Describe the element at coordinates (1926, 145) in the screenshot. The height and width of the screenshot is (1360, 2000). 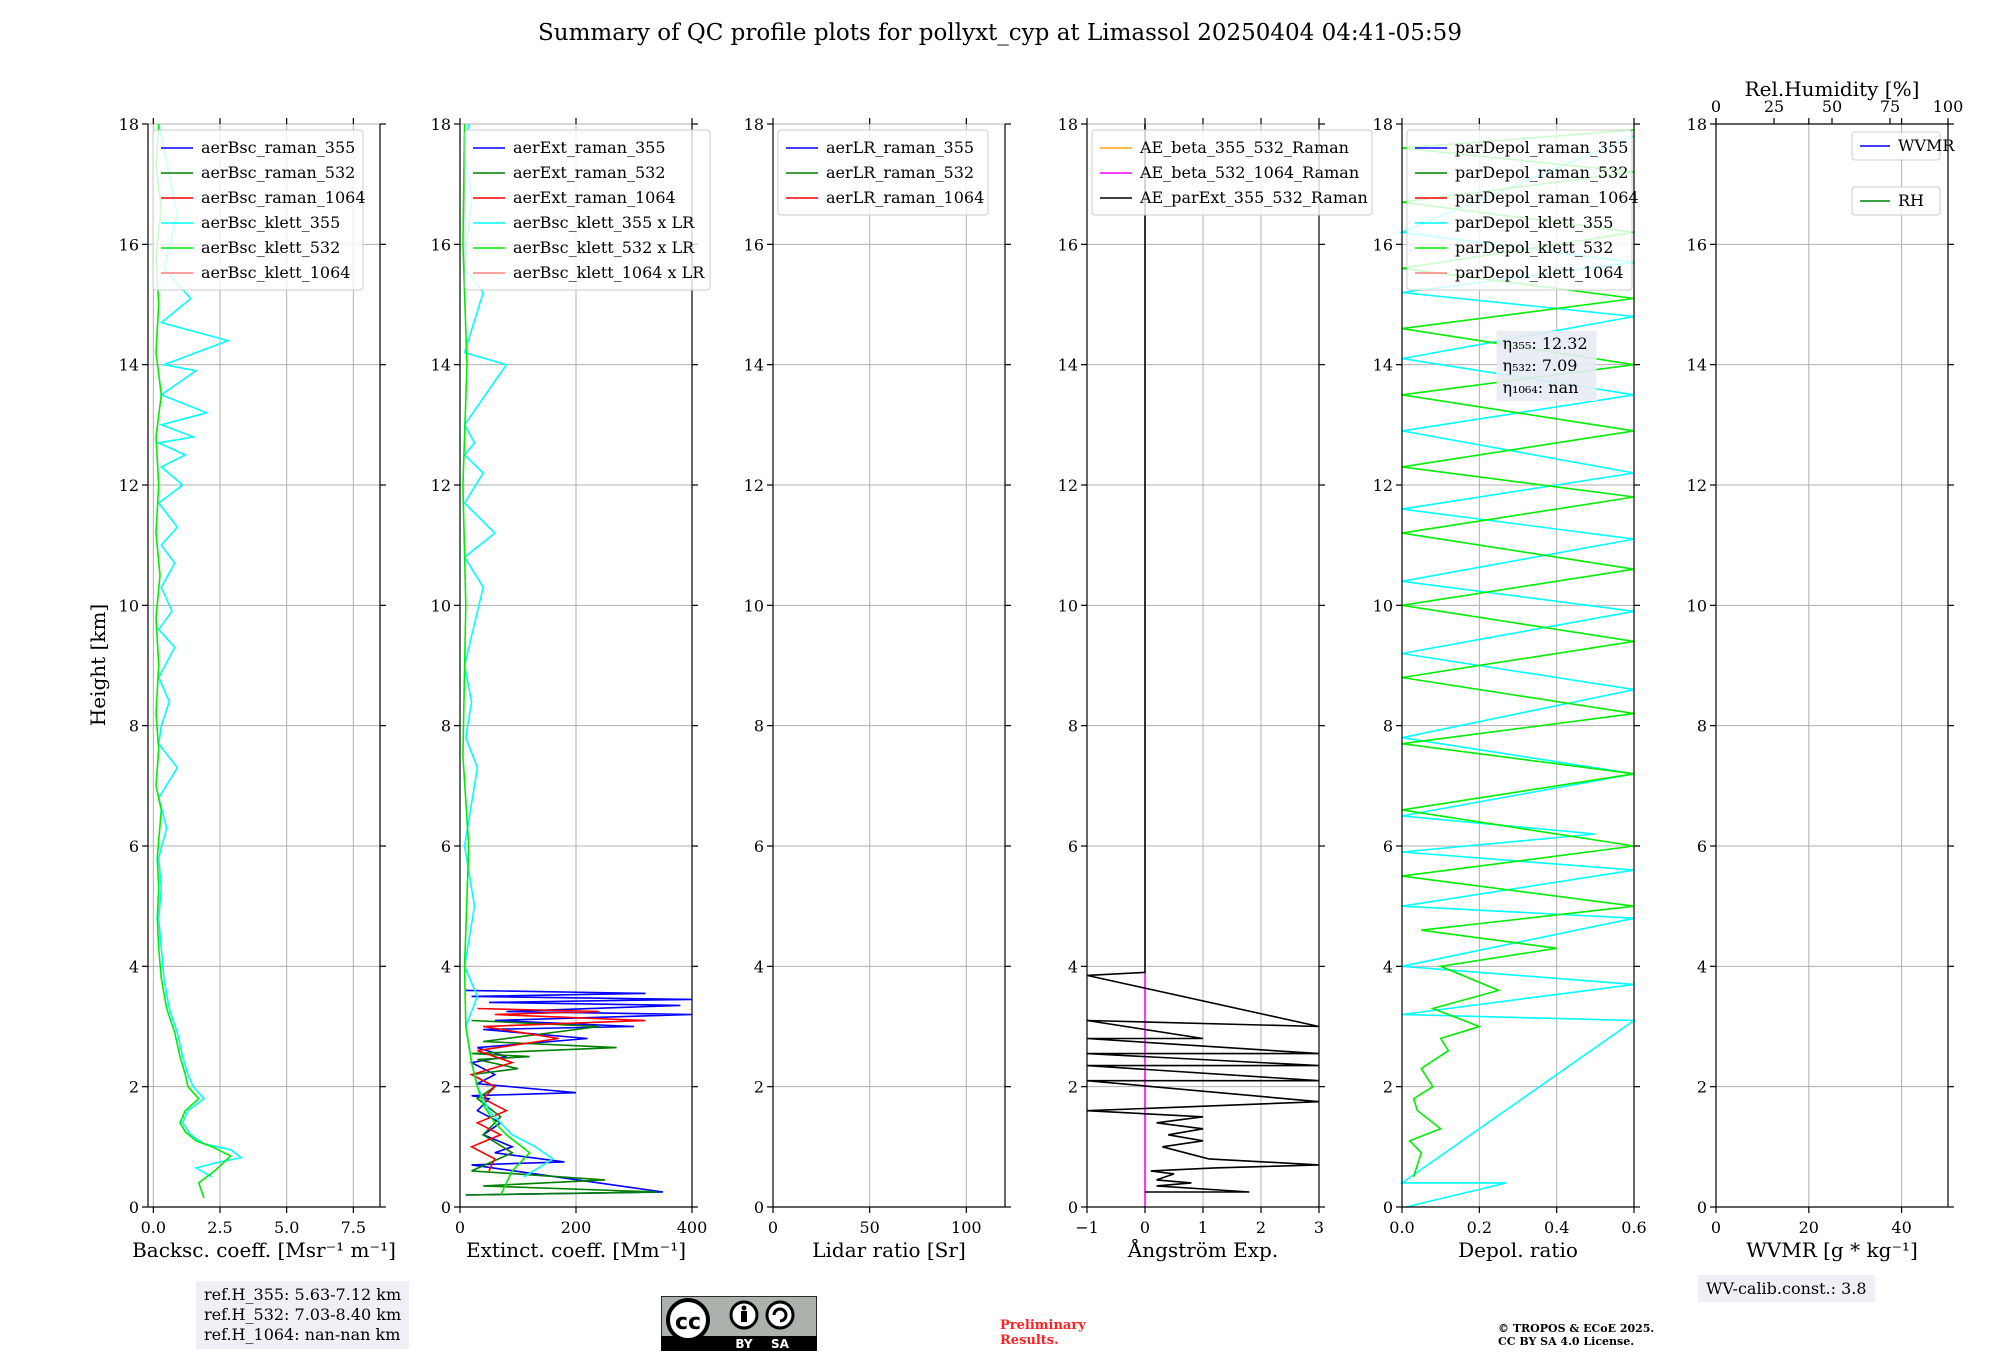
I see `legend-entry: WVMR` at that location.